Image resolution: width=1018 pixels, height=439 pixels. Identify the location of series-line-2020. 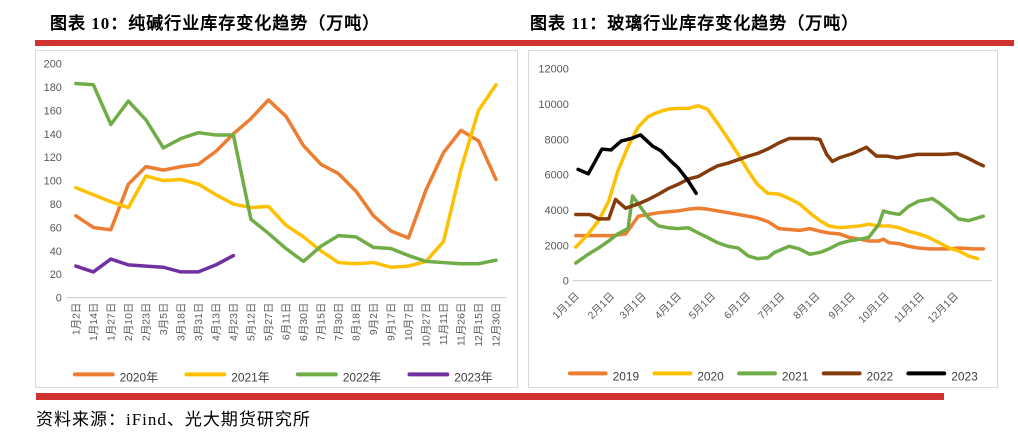
(777, 182).